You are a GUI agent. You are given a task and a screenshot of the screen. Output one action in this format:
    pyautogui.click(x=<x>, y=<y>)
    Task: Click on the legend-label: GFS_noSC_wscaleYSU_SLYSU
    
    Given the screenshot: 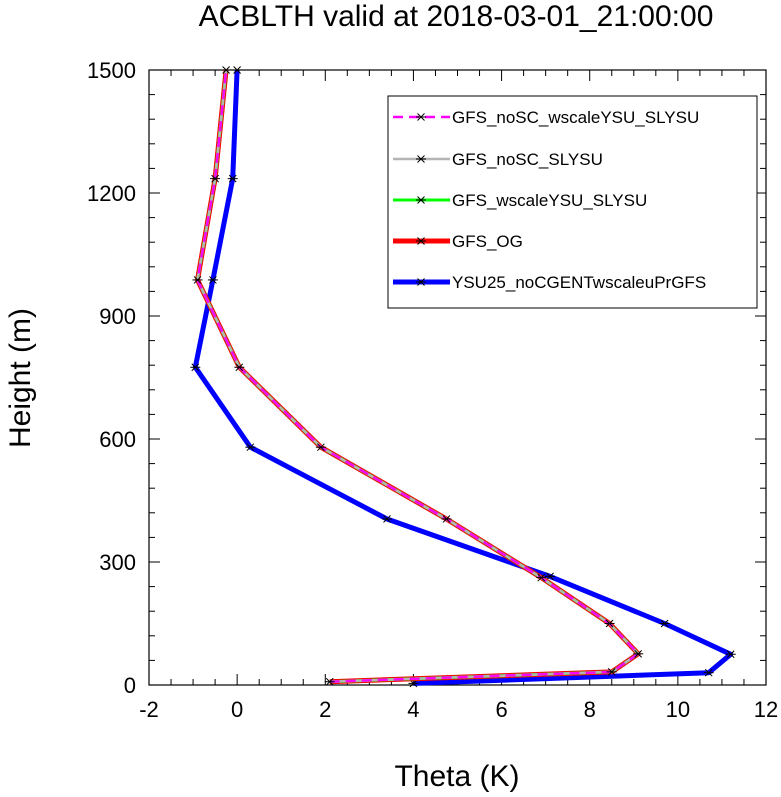 What is the action you would take?
    pyautogui.click(x=575, y=117)
    